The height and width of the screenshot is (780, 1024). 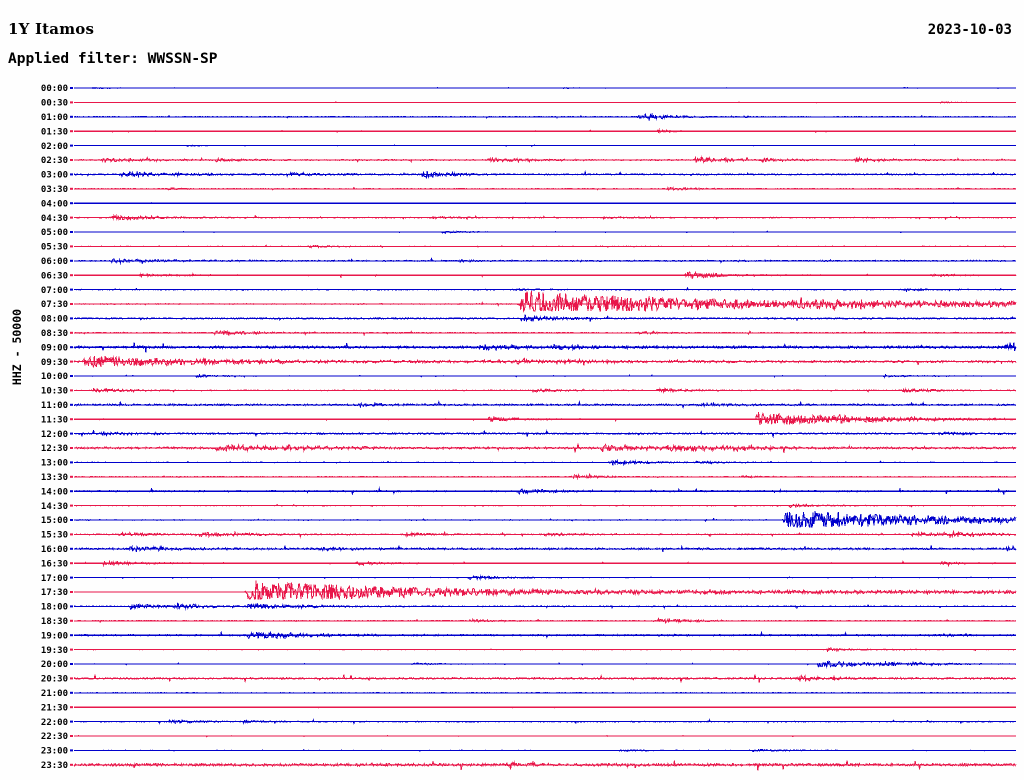 I want to click on trace-row: 03:30, so click(x=529, y=190).